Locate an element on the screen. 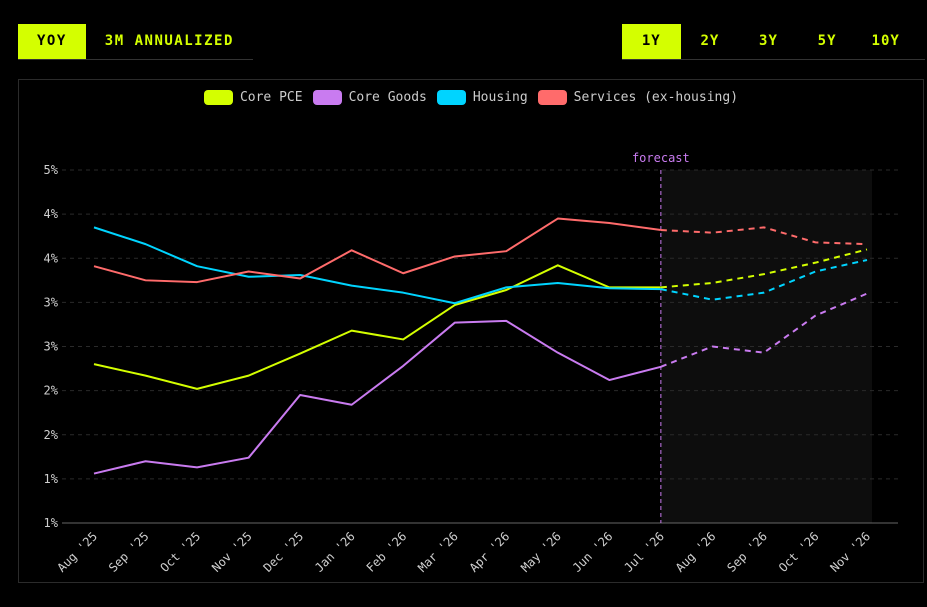  series-forecast-line-core-pce is located at coordinates (764, 268).